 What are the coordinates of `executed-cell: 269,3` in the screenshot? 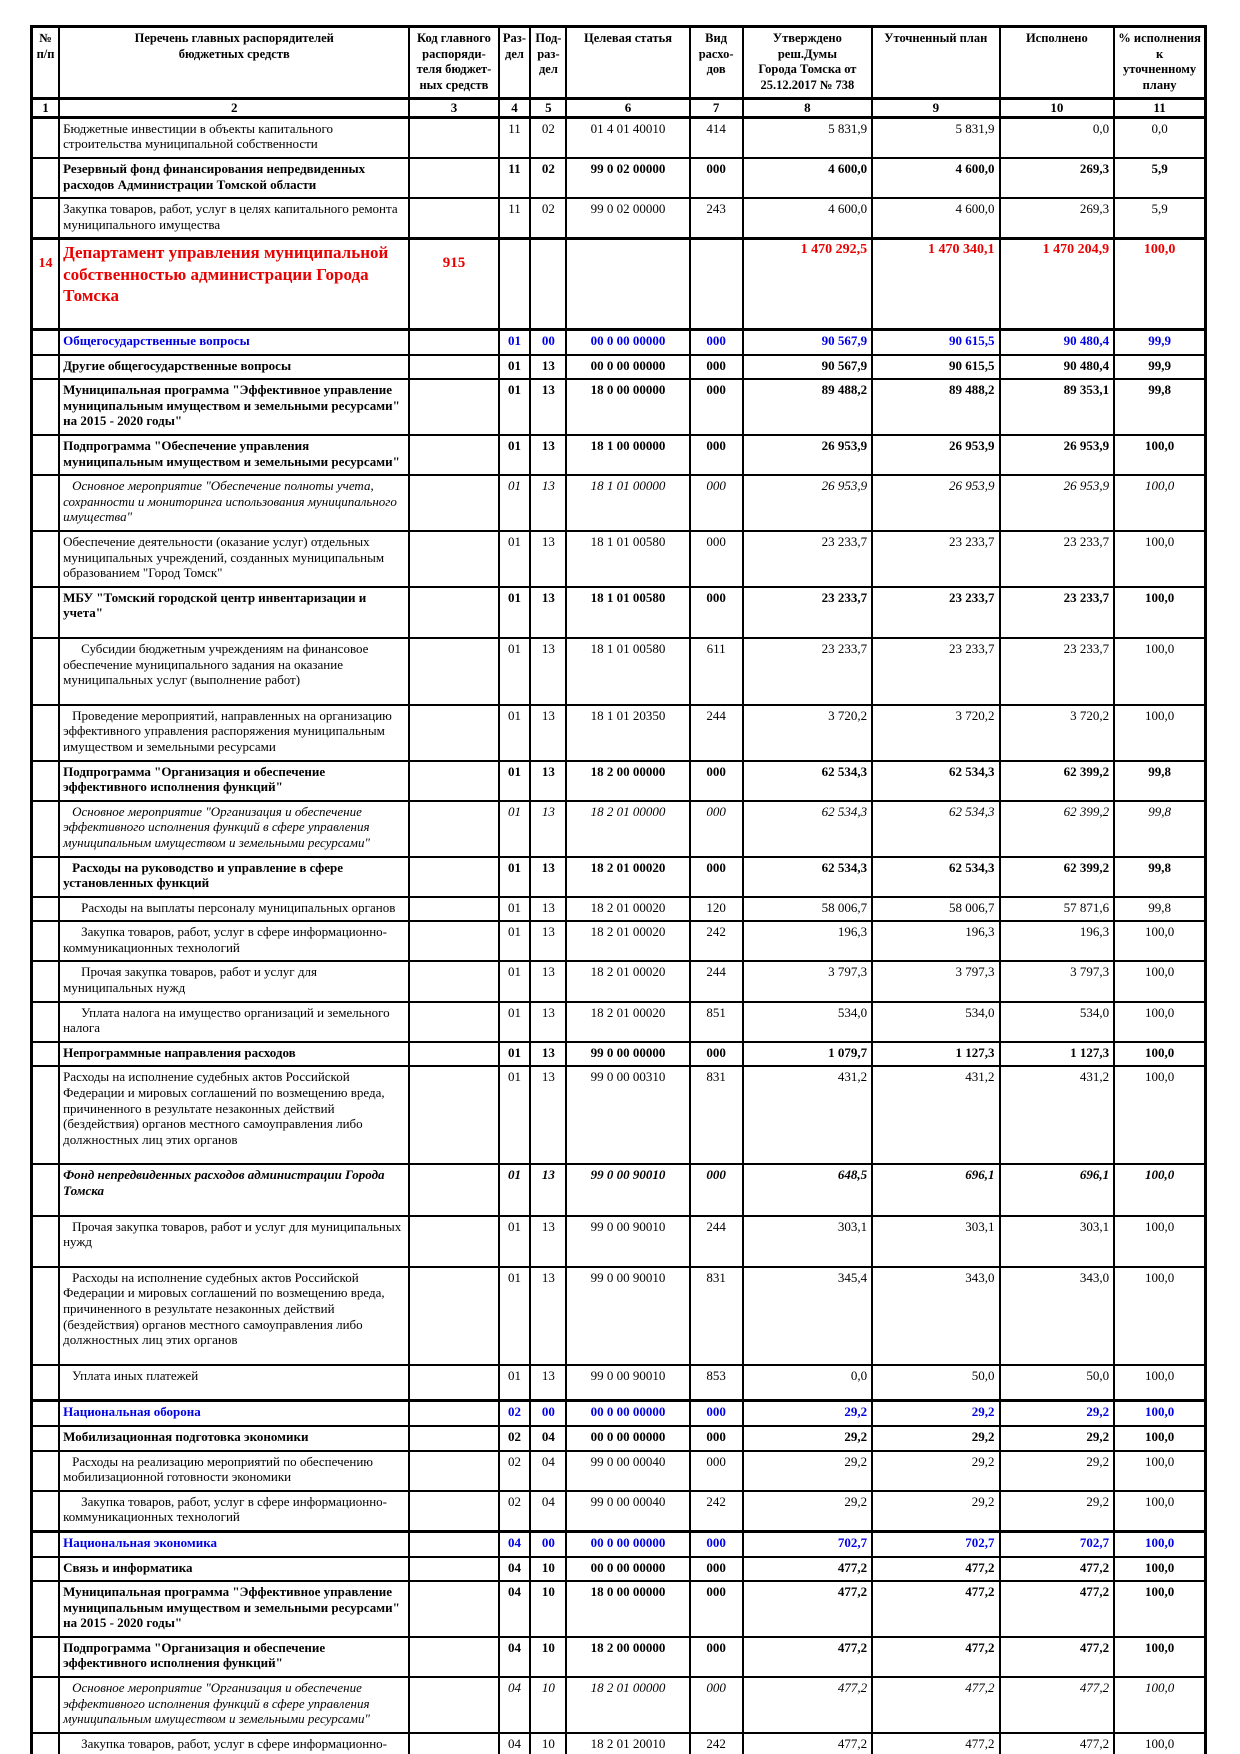 It's located at (1057, 178).